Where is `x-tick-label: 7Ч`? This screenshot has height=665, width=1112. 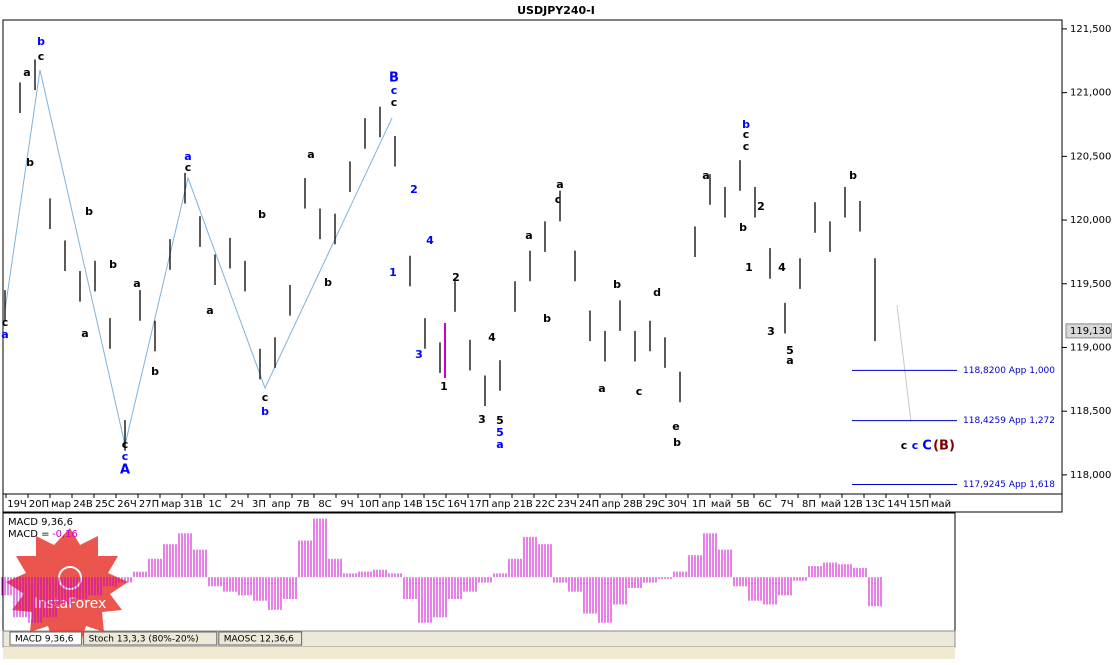 x-tick-label: 7Ч is located at coordinates (786, 504).